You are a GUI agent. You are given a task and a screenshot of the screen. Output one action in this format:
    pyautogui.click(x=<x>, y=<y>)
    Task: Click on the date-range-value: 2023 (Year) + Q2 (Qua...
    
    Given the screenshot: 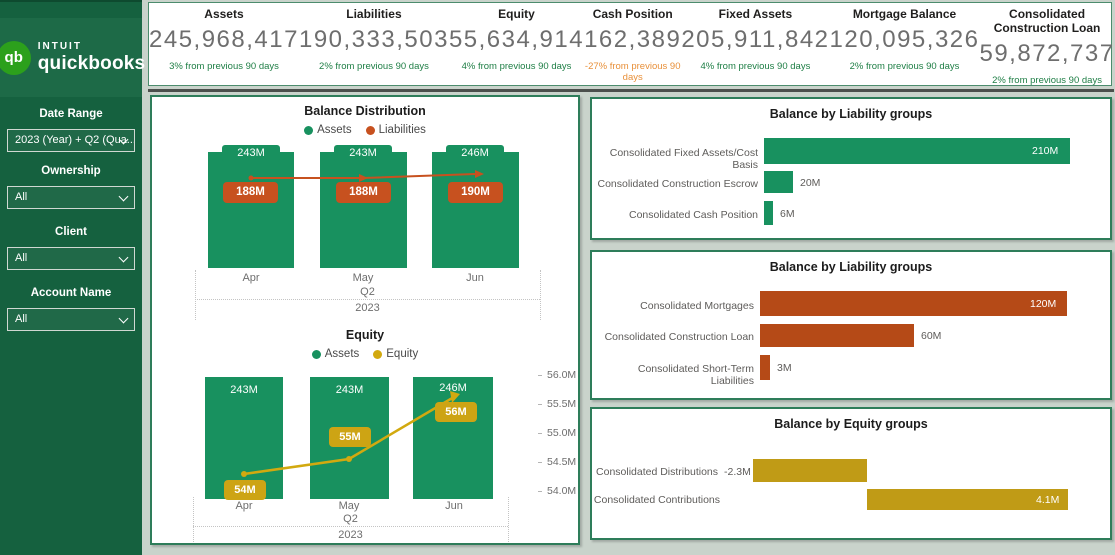 What is the action you would take?
    pyautogui.click(x=75, y=140)
    